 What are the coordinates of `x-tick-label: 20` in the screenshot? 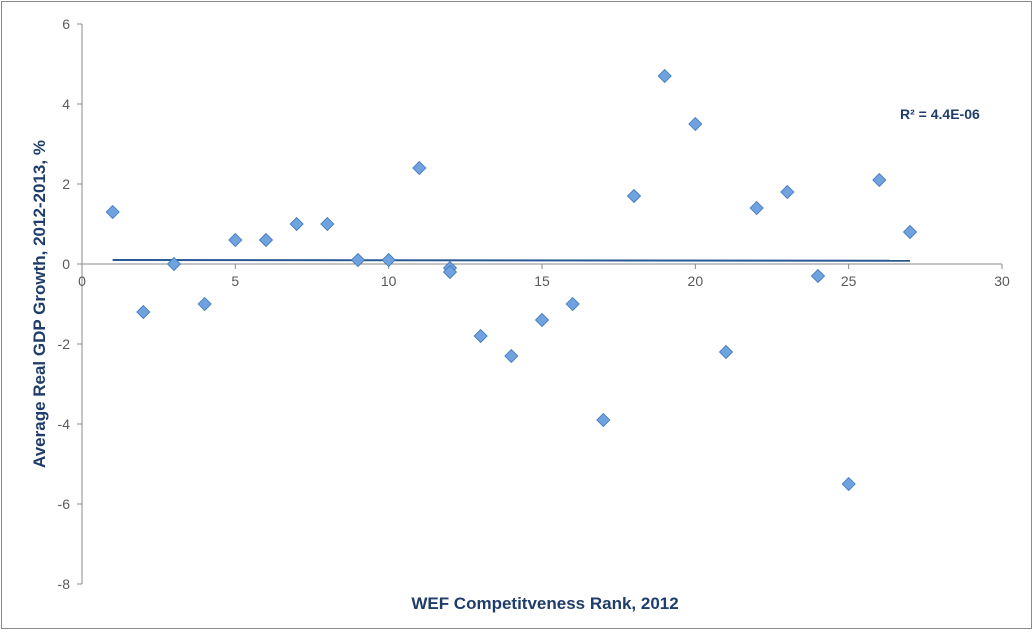 It's located at (696, 281).